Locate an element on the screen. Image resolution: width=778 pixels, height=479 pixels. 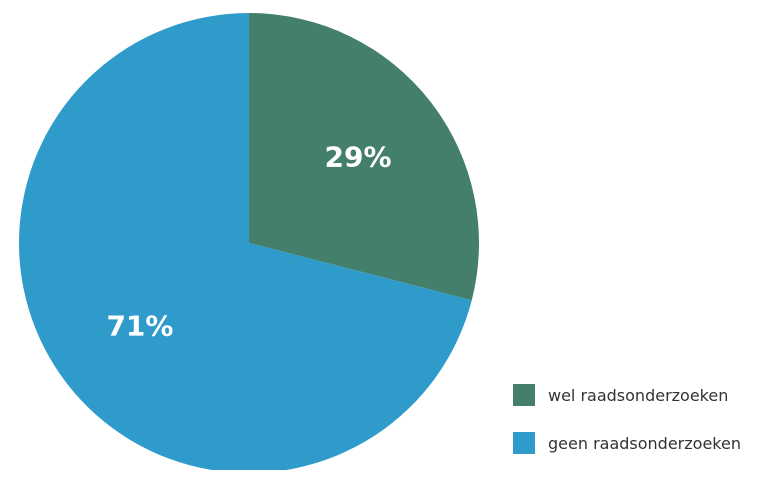
legend-swatch-wel is located at coordinates (524, 395).